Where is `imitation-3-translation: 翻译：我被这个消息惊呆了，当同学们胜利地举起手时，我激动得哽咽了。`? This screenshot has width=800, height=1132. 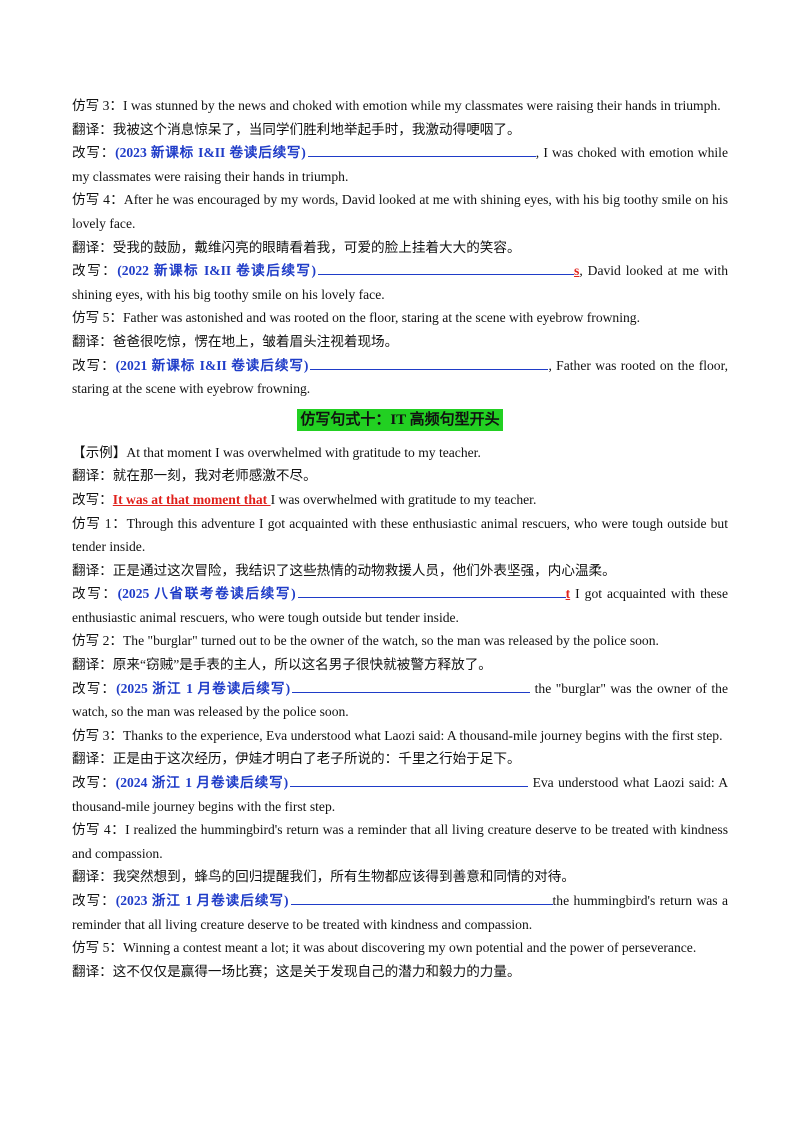 imitation-3-translation: 翻译：我被这个消息惊呆了，当同学们胜利地举起手时，我激动得哽咽了。 is located at coordinates (296, 129).